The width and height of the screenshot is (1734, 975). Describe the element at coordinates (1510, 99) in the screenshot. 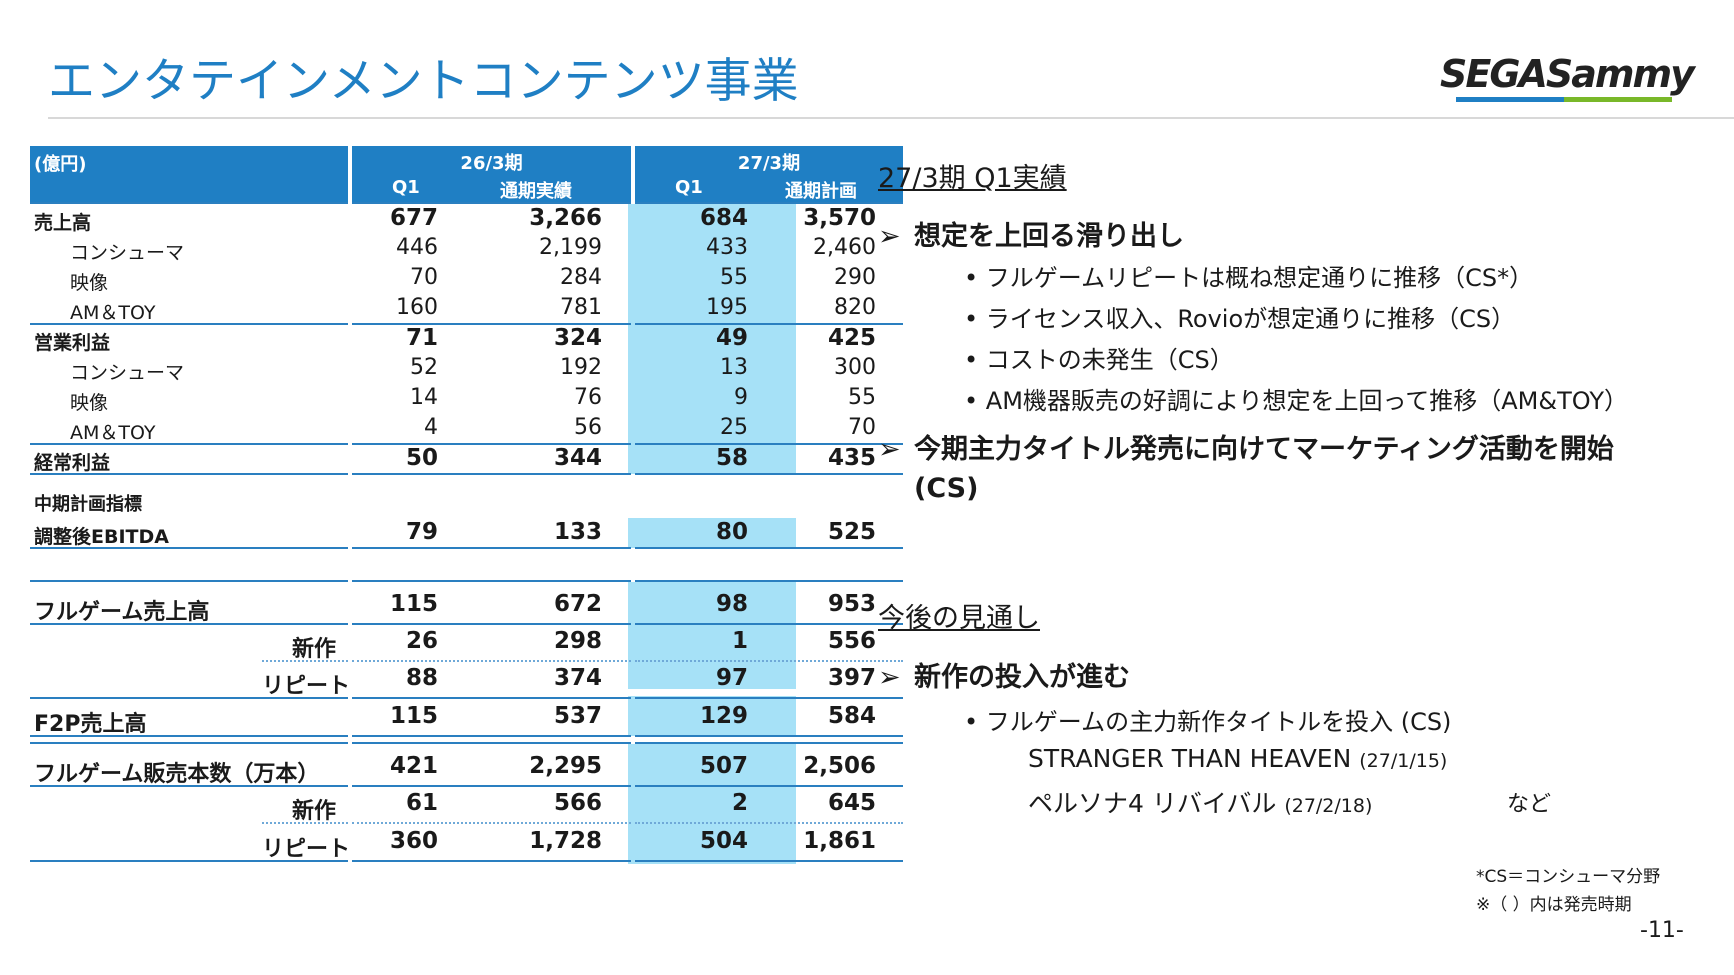

I see `logo-bar-blue` at that location.